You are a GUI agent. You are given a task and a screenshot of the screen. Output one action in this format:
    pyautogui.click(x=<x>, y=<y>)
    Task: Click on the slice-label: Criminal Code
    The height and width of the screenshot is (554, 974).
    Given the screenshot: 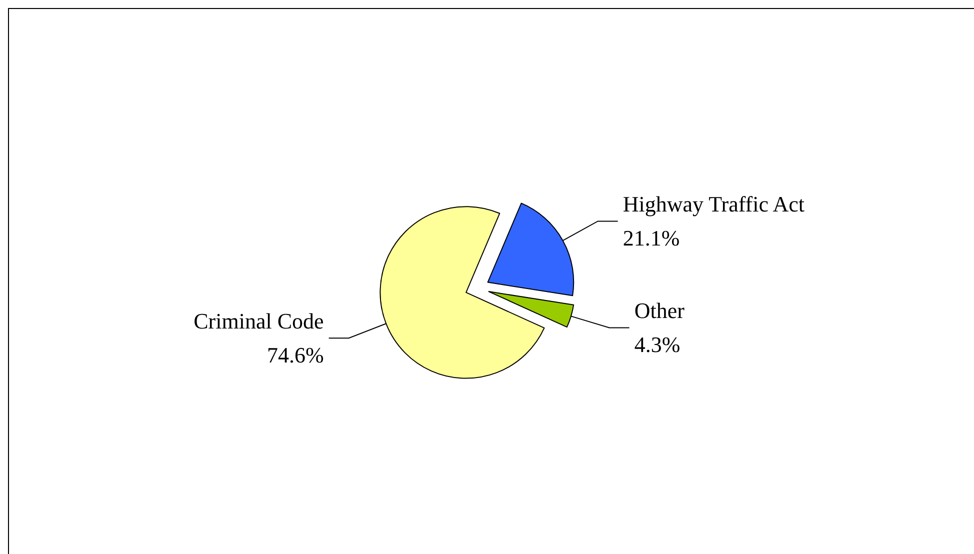 What is the action you would take?
    pyautogui.click(x=259, y=321)
    